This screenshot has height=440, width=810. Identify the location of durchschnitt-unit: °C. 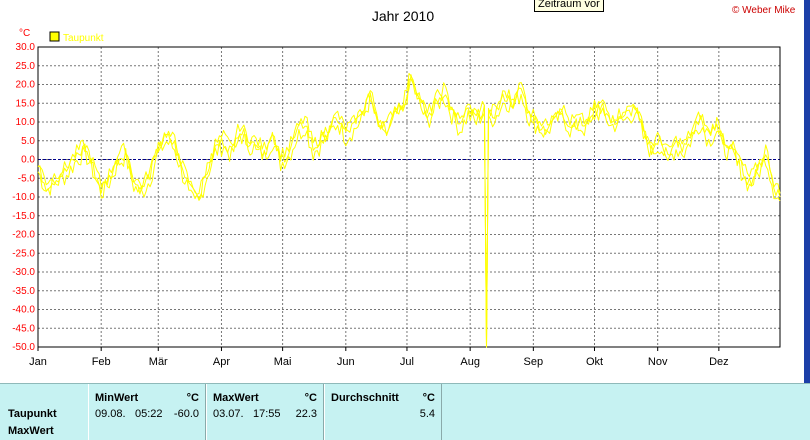
(428, 398).